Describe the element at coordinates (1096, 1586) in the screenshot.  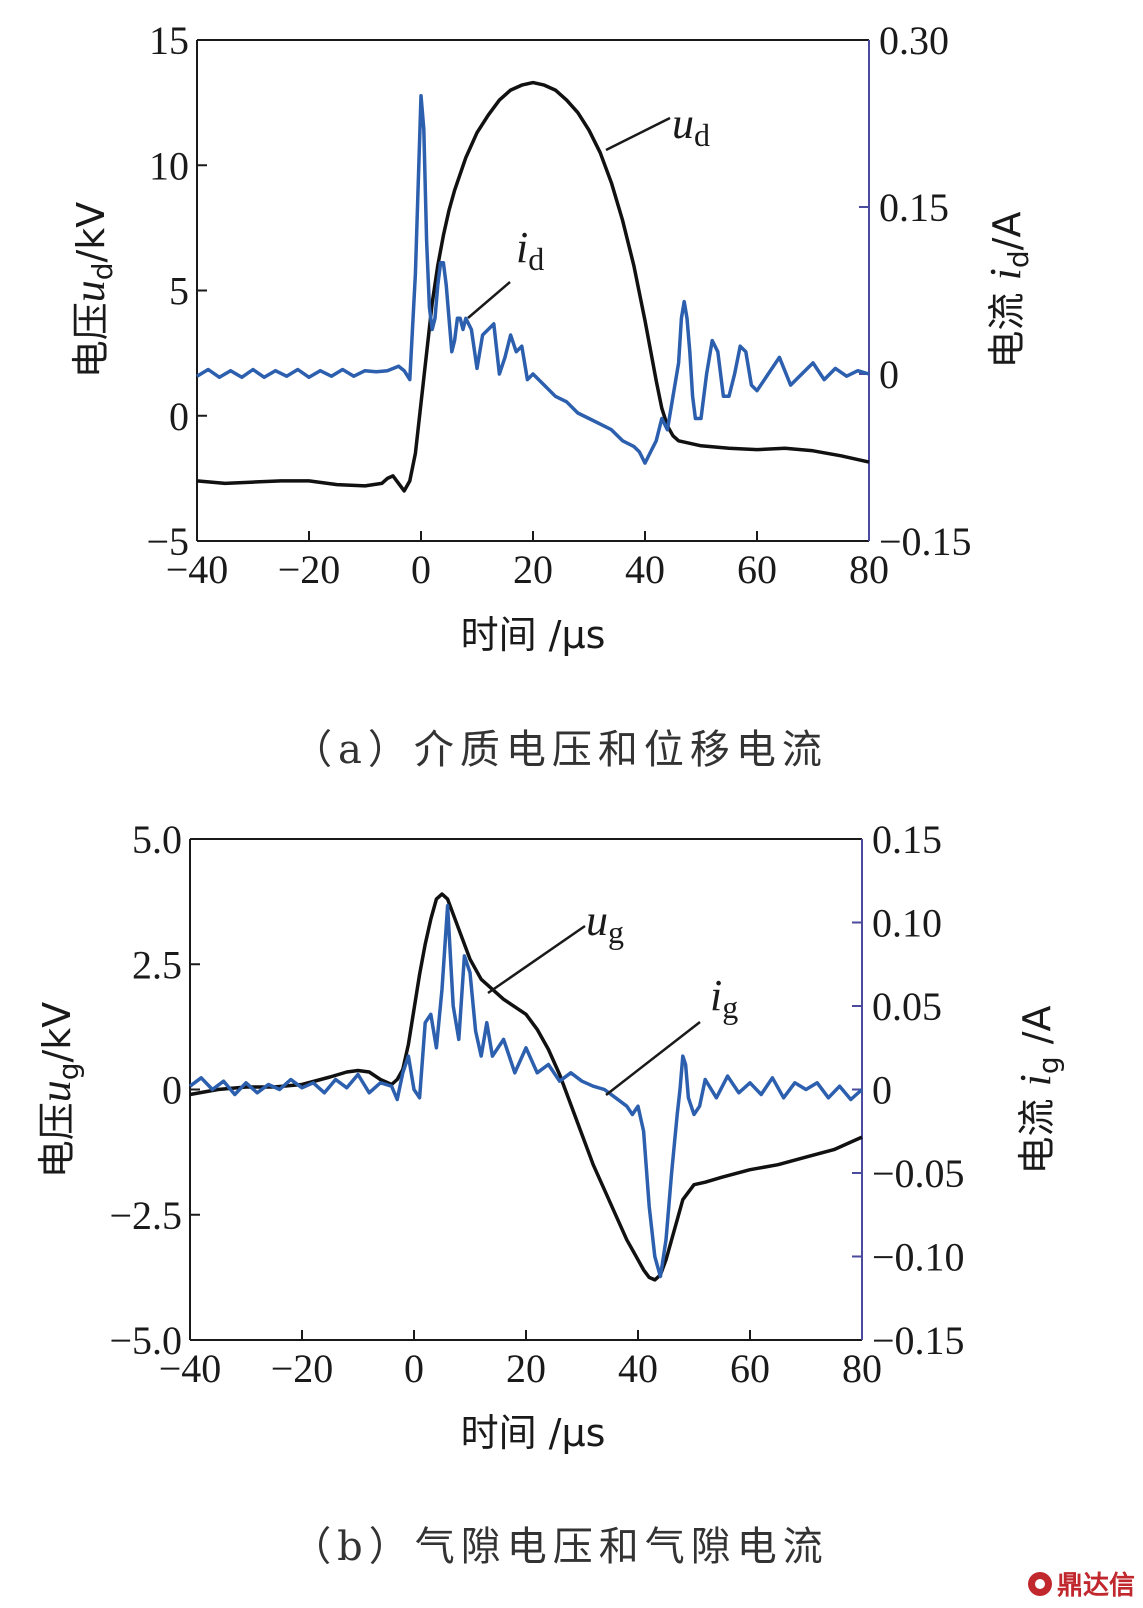
I see `watermark-text: 鼎达信` at that location.